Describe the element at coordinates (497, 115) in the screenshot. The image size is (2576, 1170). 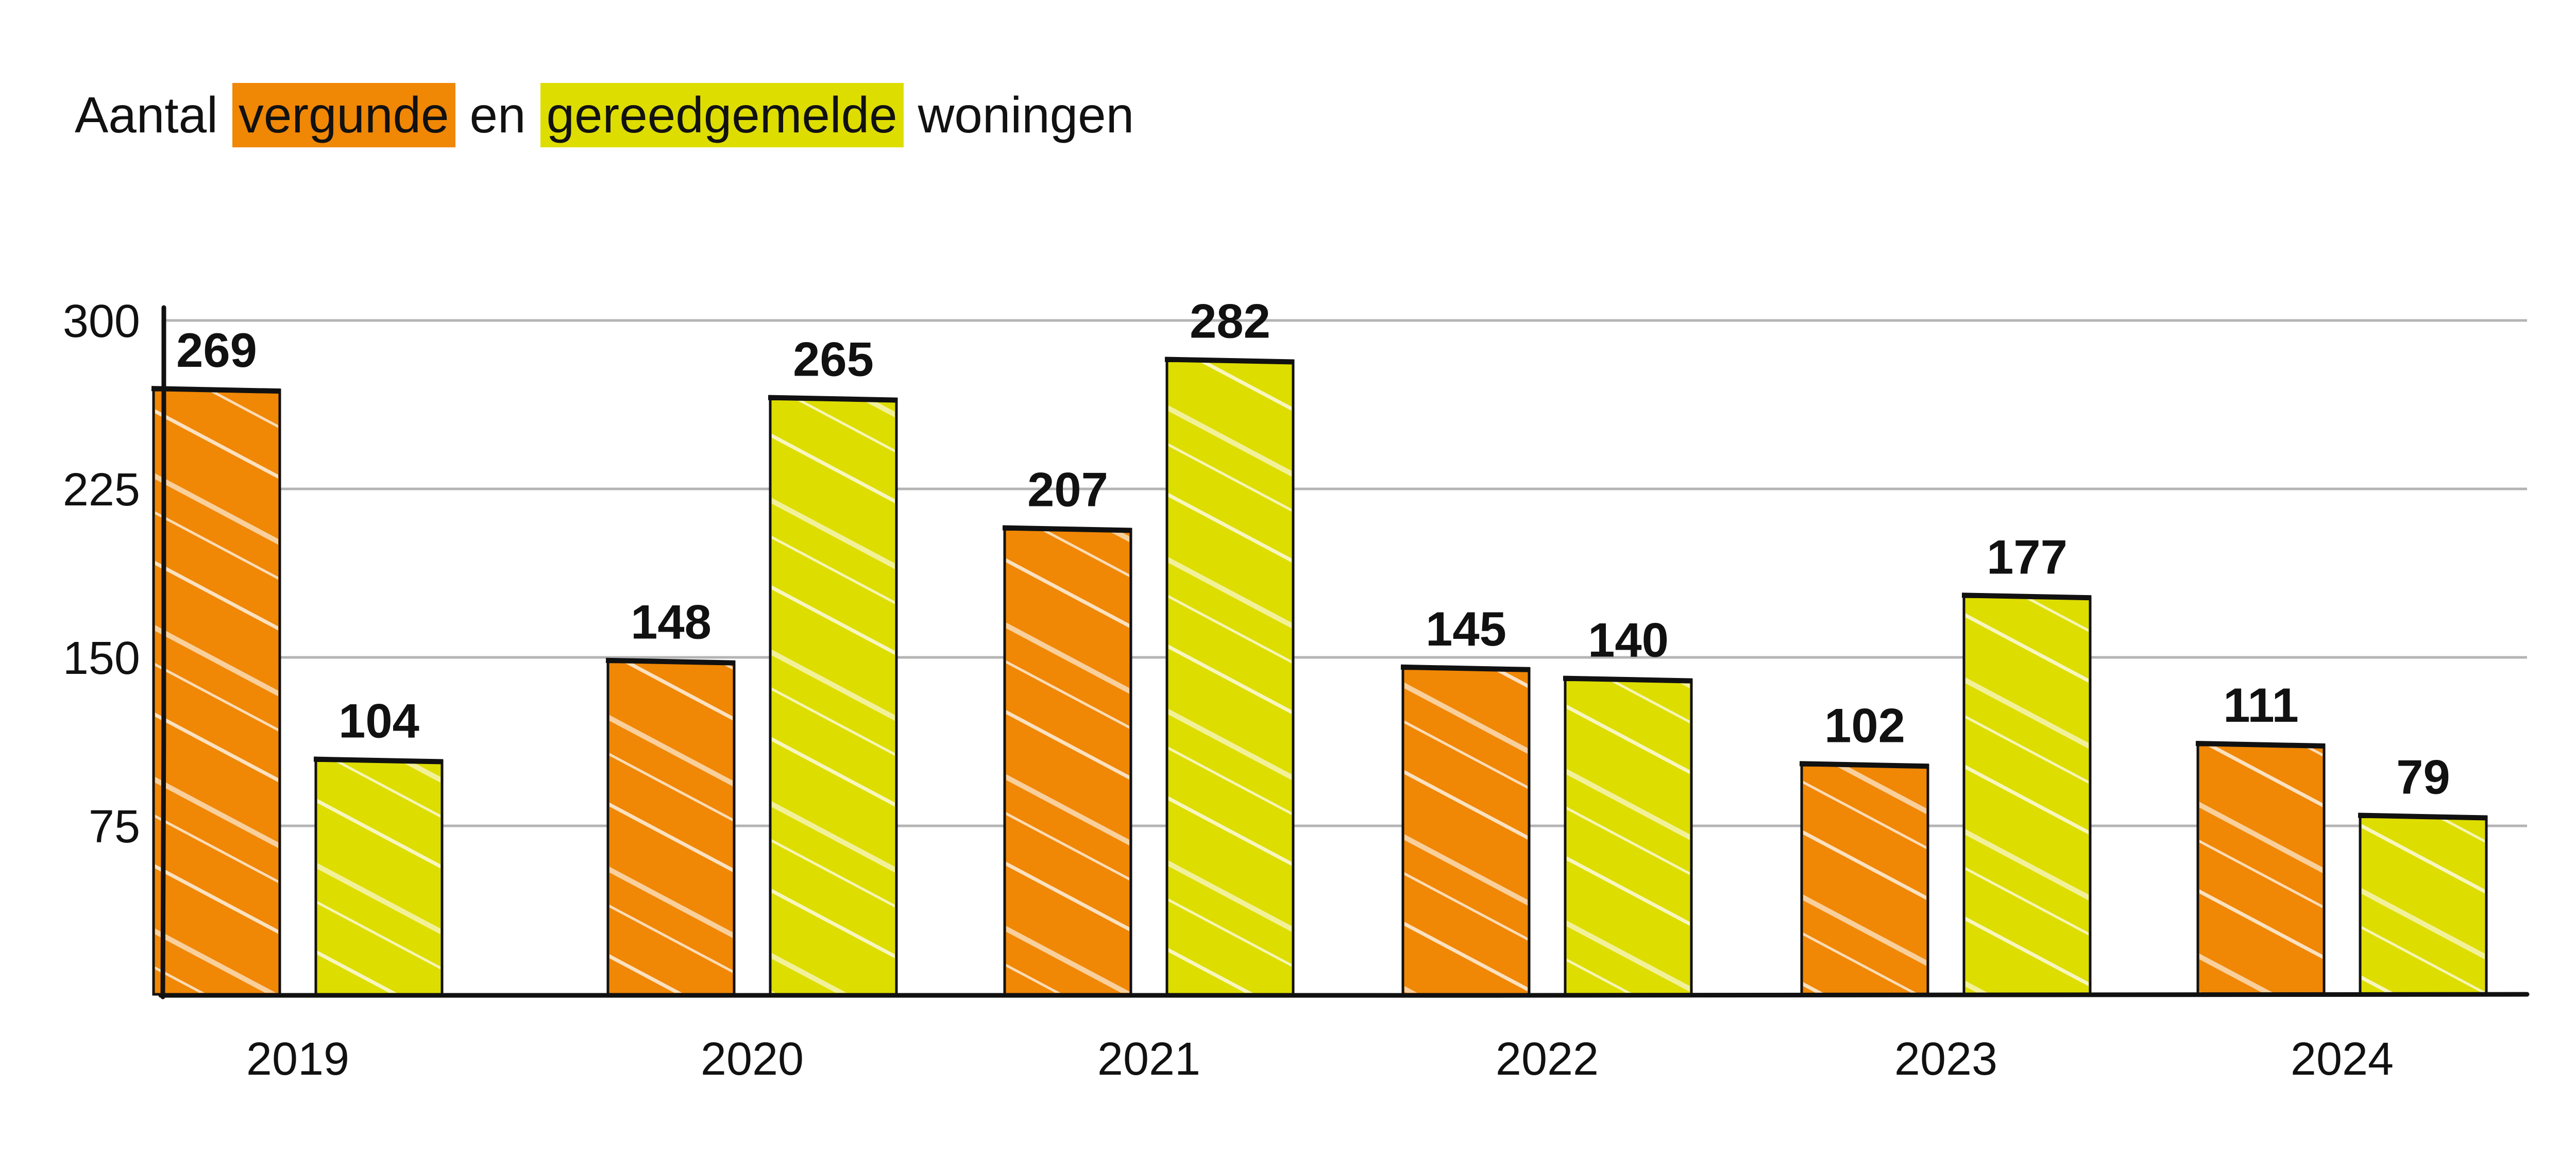
I see `title-middle: en` at that location.